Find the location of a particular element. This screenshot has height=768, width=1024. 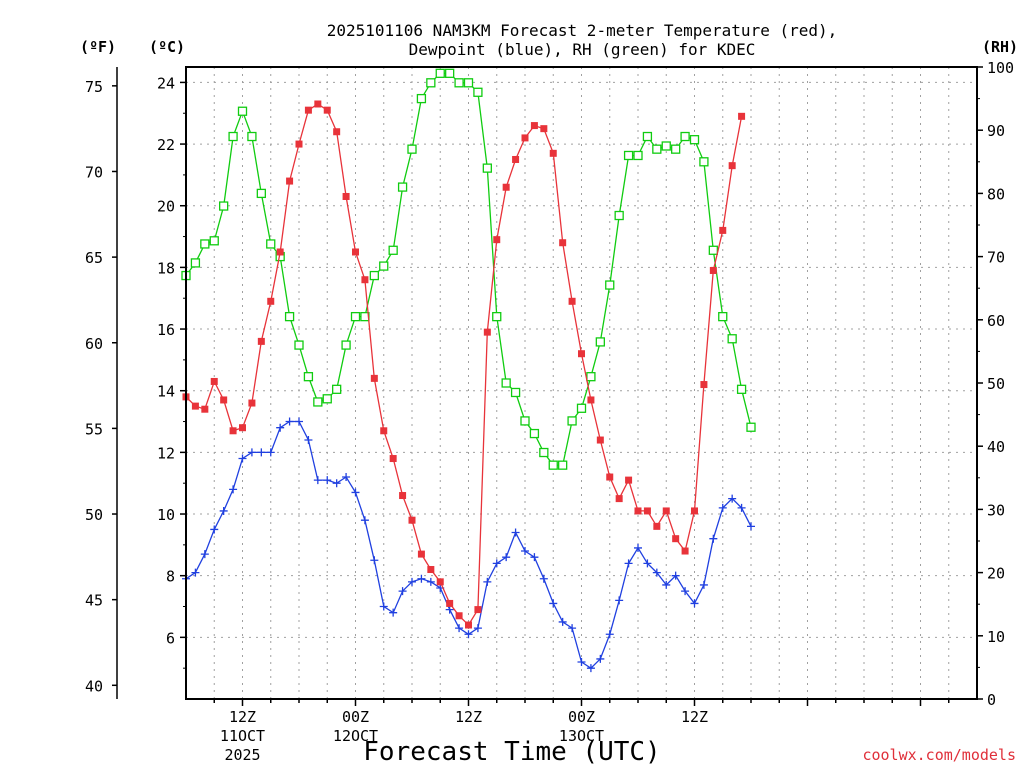

celsius-tick-label: 6 is located at coordinates (170, 638).